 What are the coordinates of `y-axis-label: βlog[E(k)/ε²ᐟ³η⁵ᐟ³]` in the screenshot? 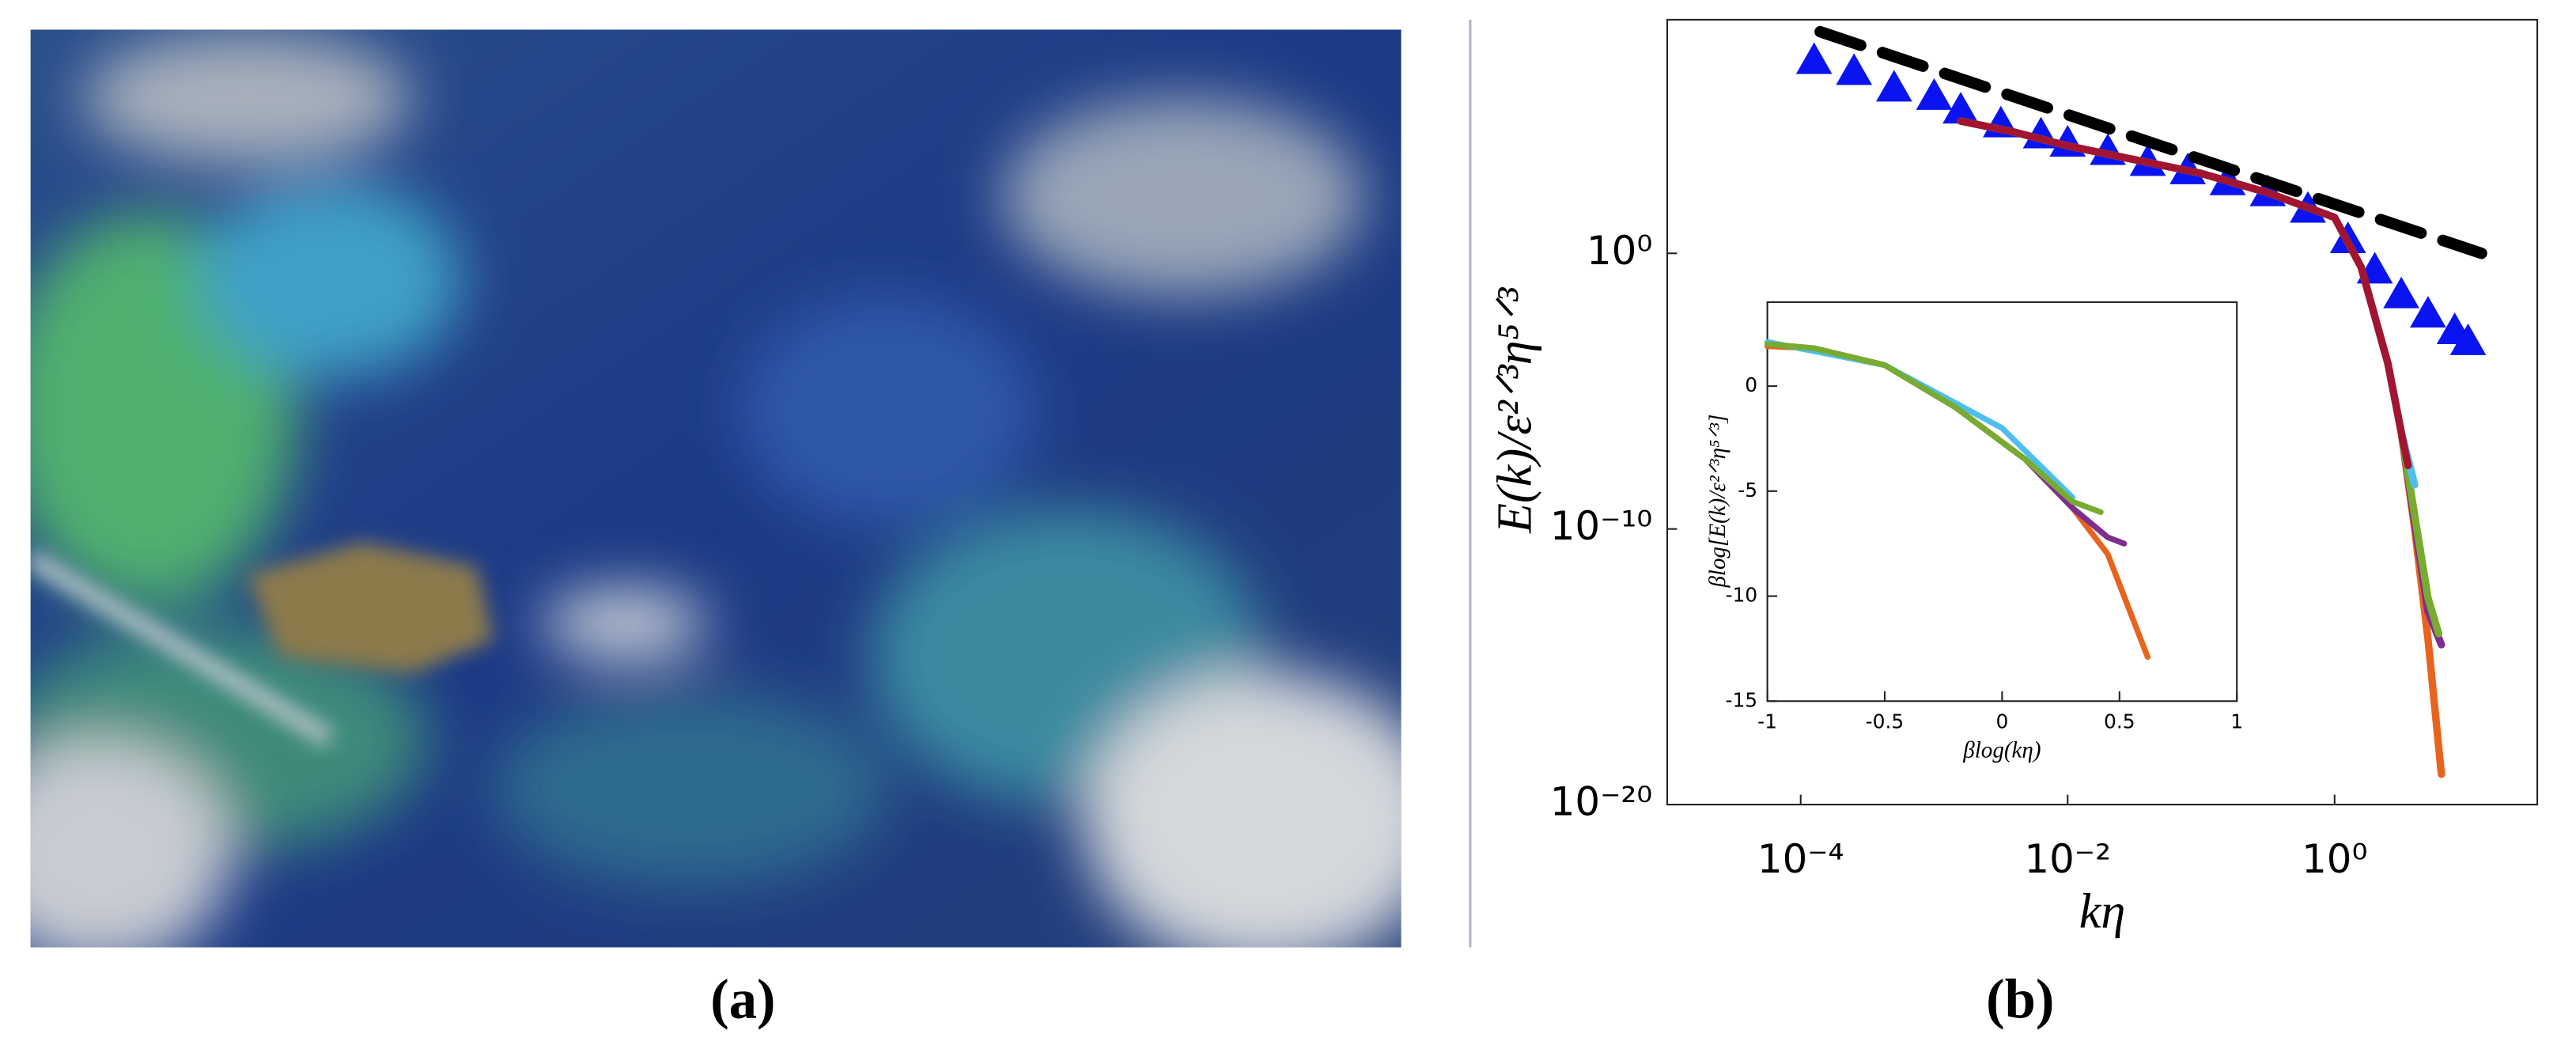 It's located at (1718, 502).